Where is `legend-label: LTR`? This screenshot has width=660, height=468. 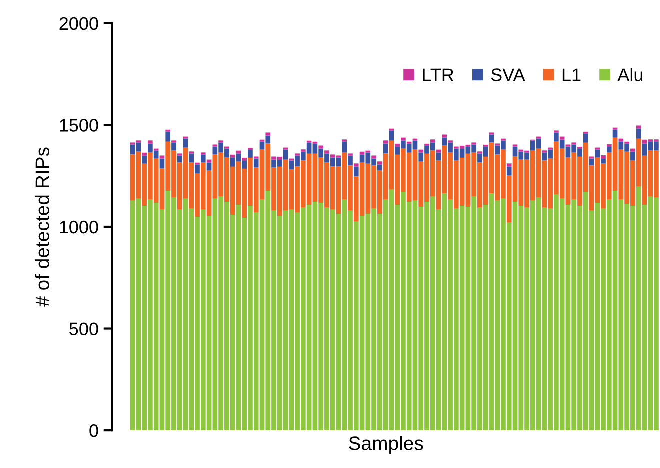
legend-label: LTR is located at coordinates (438, 75).